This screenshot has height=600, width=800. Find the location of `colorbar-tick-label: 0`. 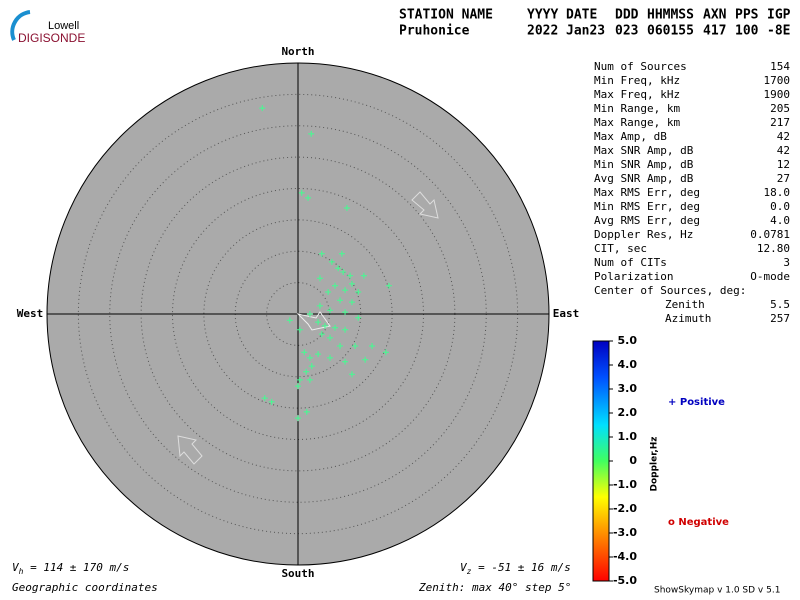

colorbar-tick-label: 0 is located at coordinates (633, 460).